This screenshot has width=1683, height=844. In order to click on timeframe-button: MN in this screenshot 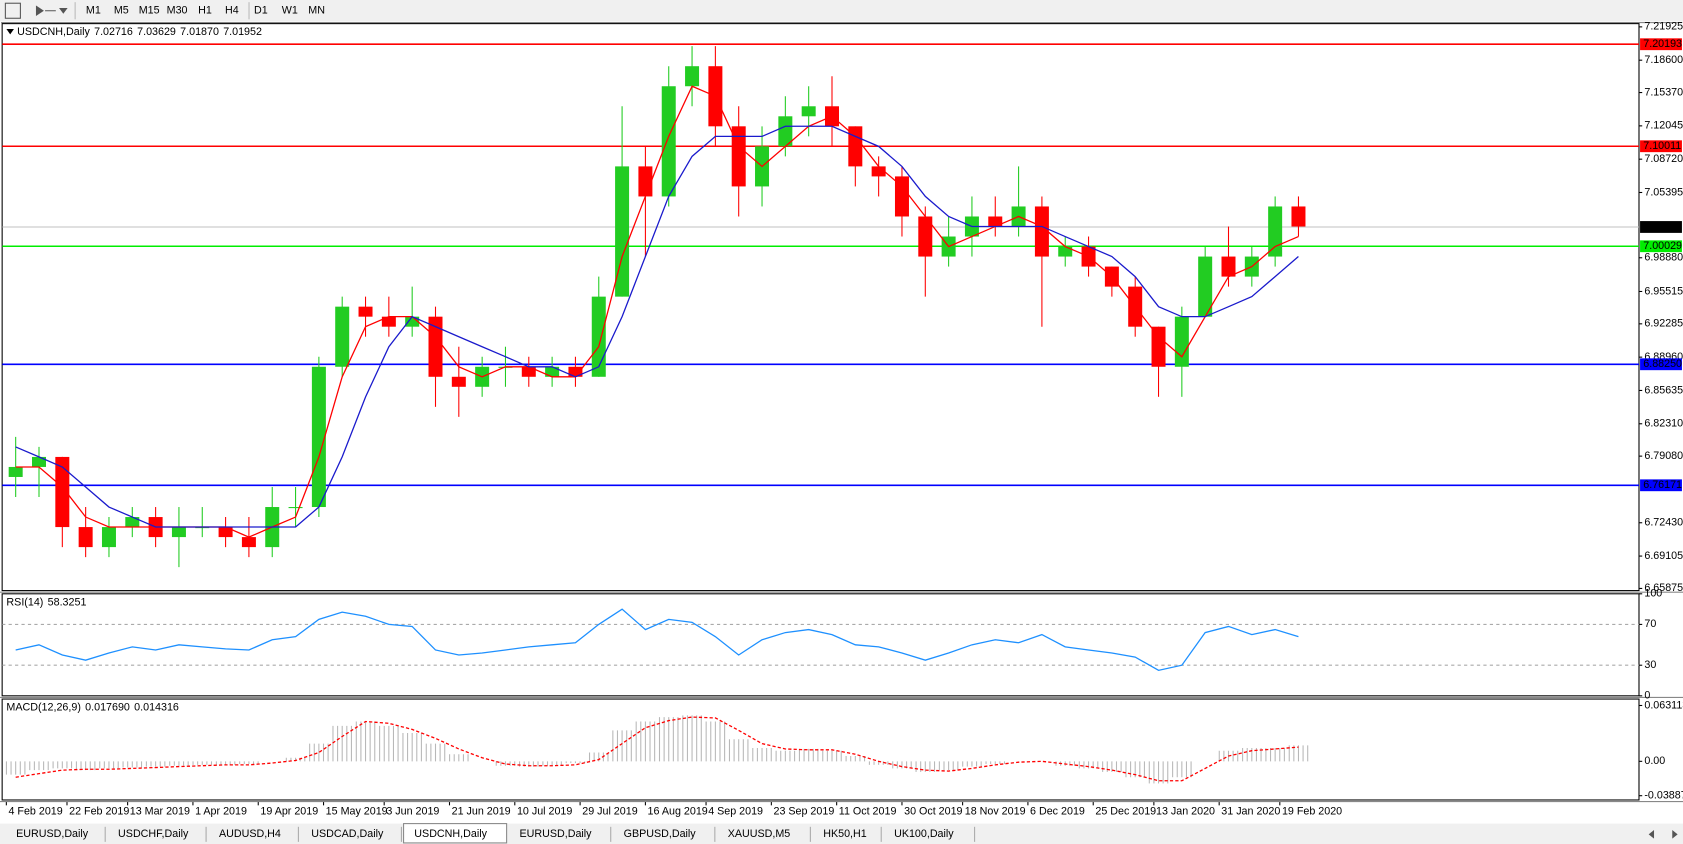, I will do `click(316, 11)`.